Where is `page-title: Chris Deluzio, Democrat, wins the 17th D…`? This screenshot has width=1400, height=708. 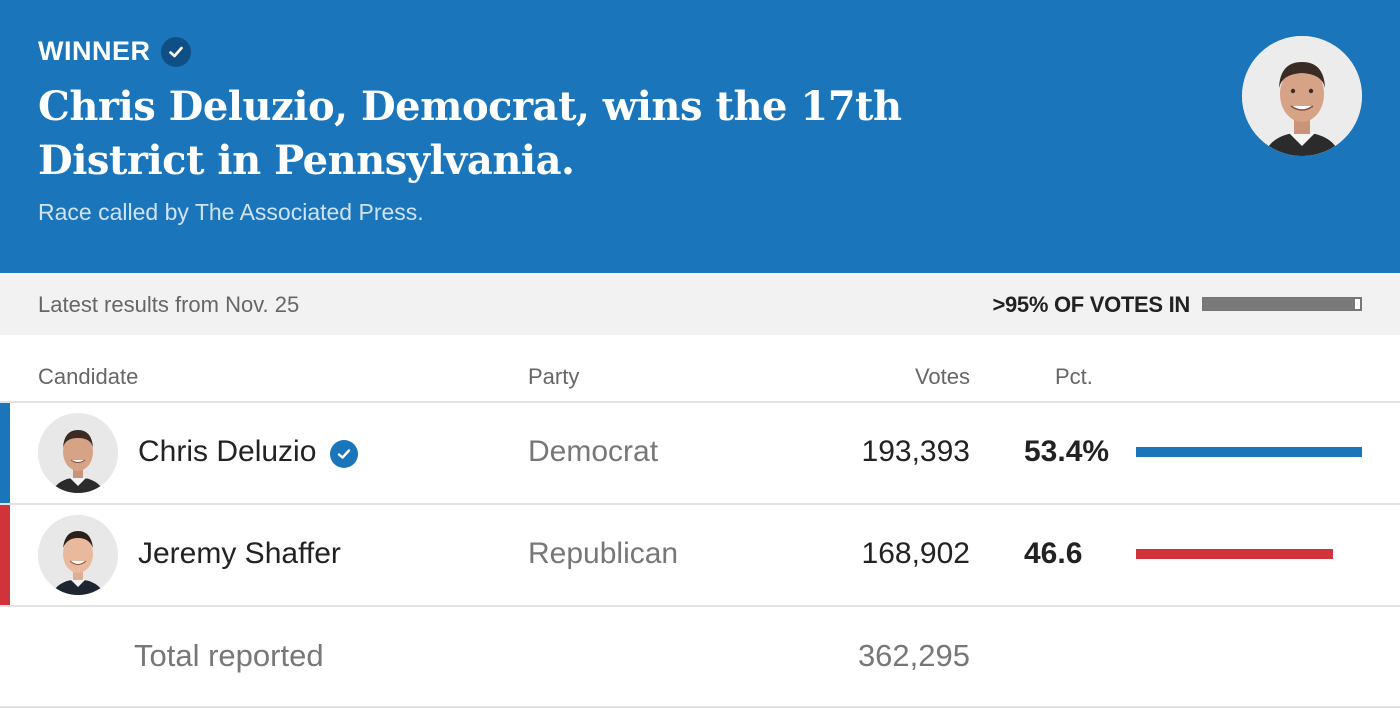
page-title: Chris Deluzio, Democrat, wins the 17th D… is located at coordinates (470, 133).